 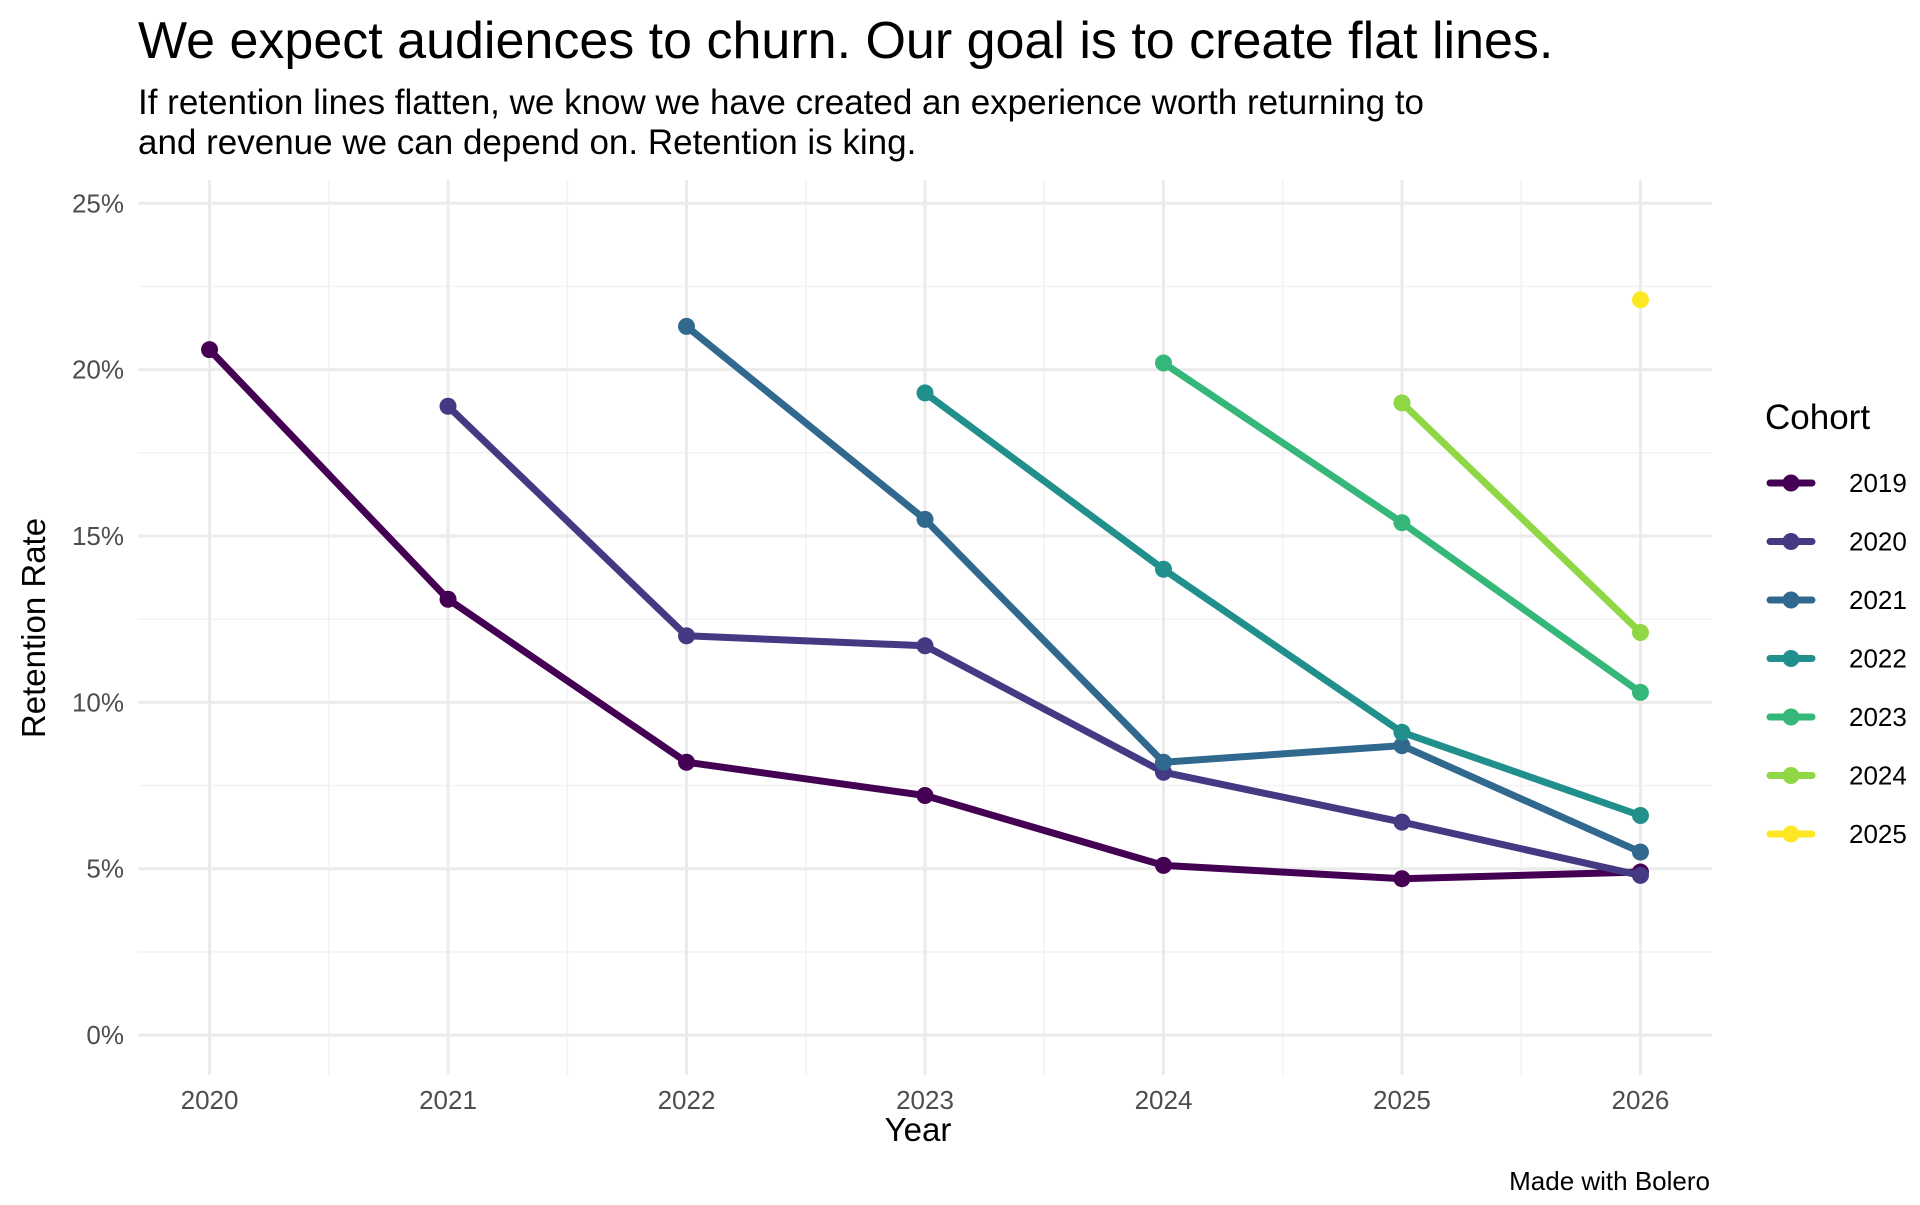 What do you see at coordinates (1836, 776) in the screenshot?
I see `legend-item-2024: 2024` at bounding box center [1836, 776].